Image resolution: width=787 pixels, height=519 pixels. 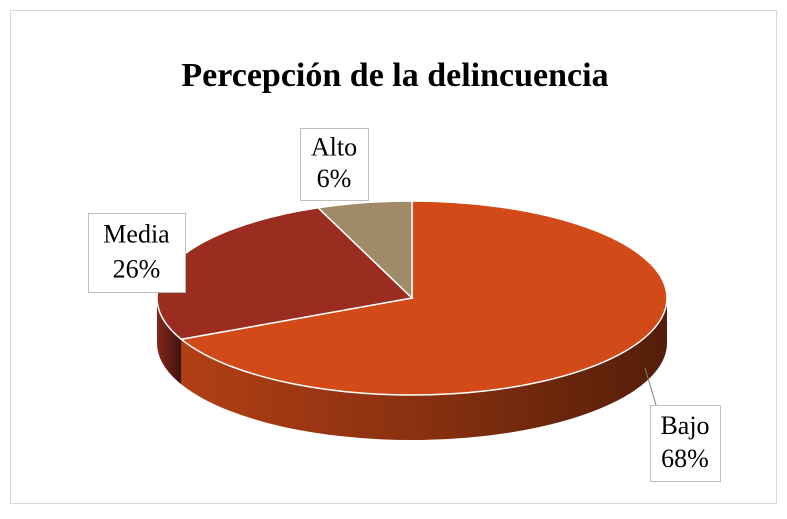 I want to click on label-name: Media, so click(x=136, y=234).